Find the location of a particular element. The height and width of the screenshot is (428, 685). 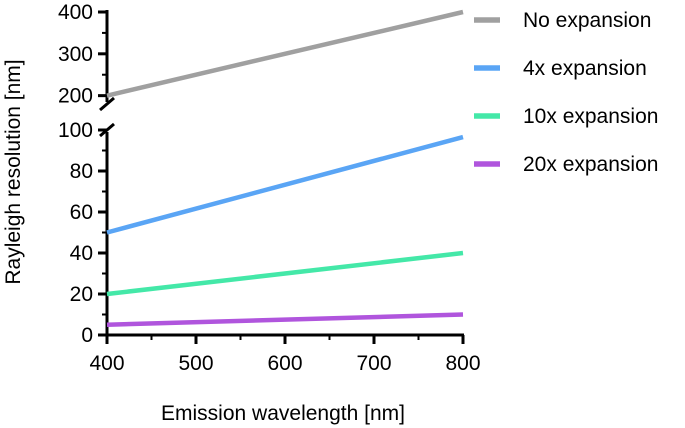

y-tick-label: 80 is located at coordinates (81, 171).